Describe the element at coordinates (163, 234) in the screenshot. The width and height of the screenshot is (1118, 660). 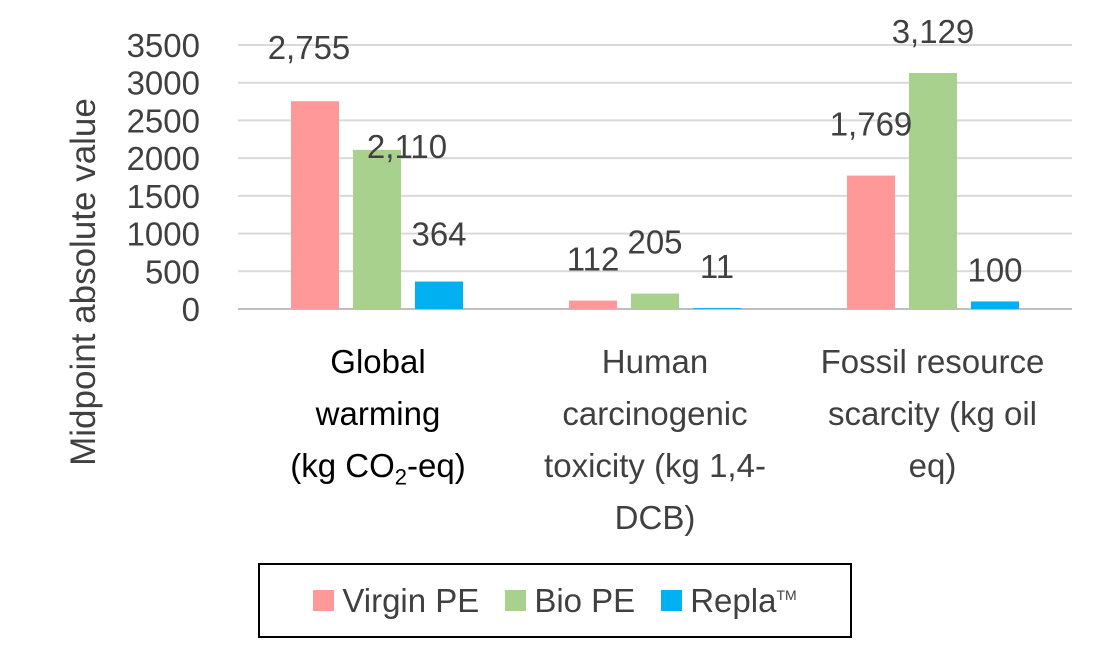
I see `y-tick-label: 1000` at that location.